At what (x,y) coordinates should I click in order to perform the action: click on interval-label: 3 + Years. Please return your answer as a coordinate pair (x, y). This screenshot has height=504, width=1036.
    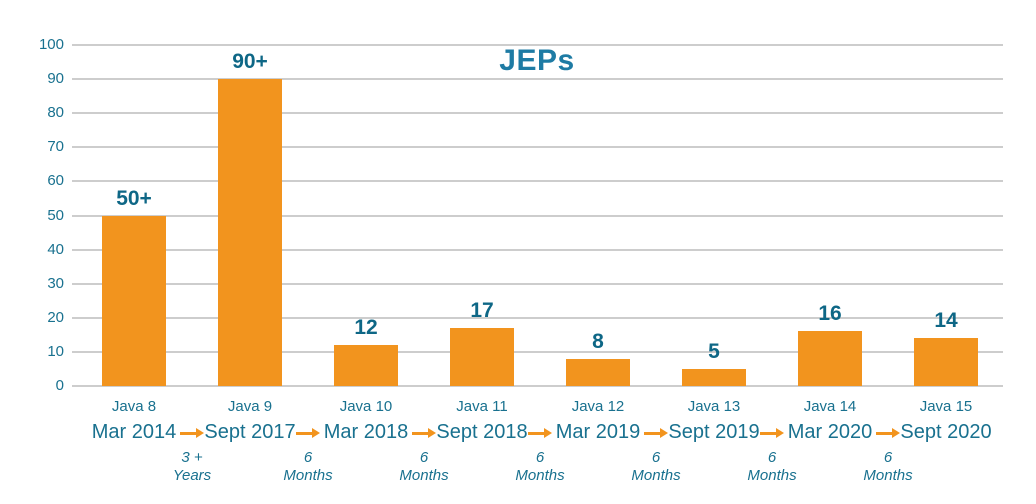
    Looking at the image, I should click on (192, 467).